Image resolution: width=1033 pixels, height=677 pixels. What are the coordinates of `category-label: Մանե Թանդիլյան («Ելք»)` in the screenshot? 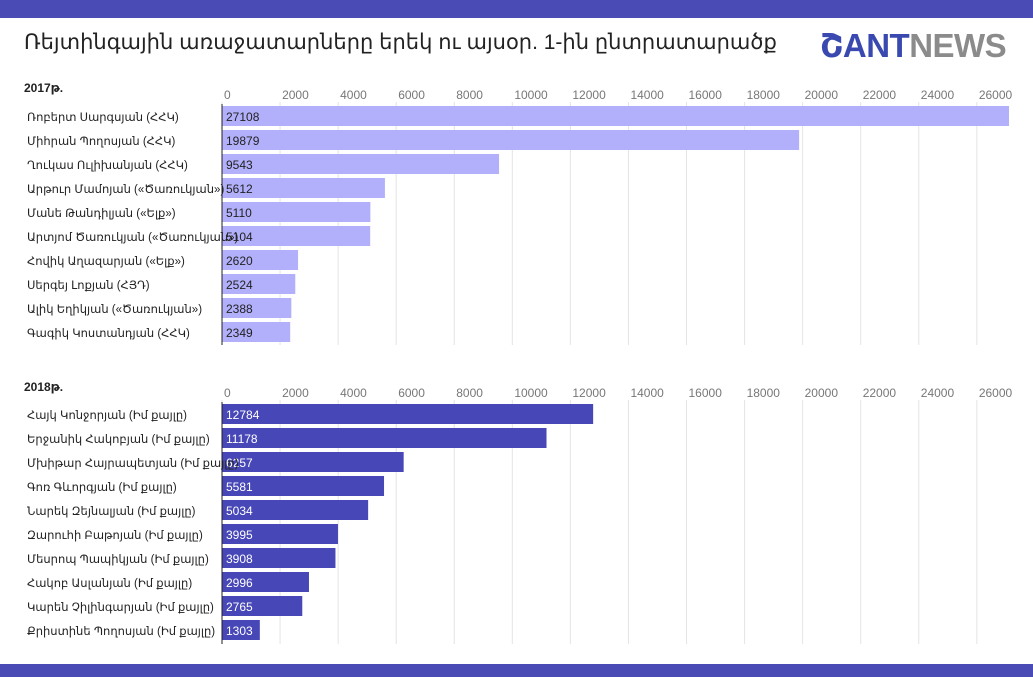 It's located at (101, 213).